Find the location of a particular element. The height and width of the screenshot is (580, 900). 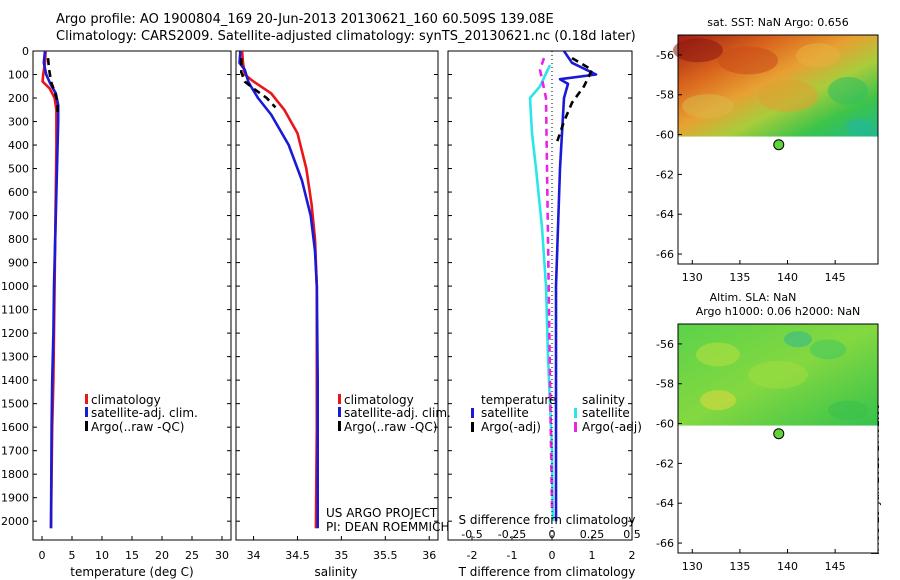

legend-swatch-argo is located at coordinates (339, 426).